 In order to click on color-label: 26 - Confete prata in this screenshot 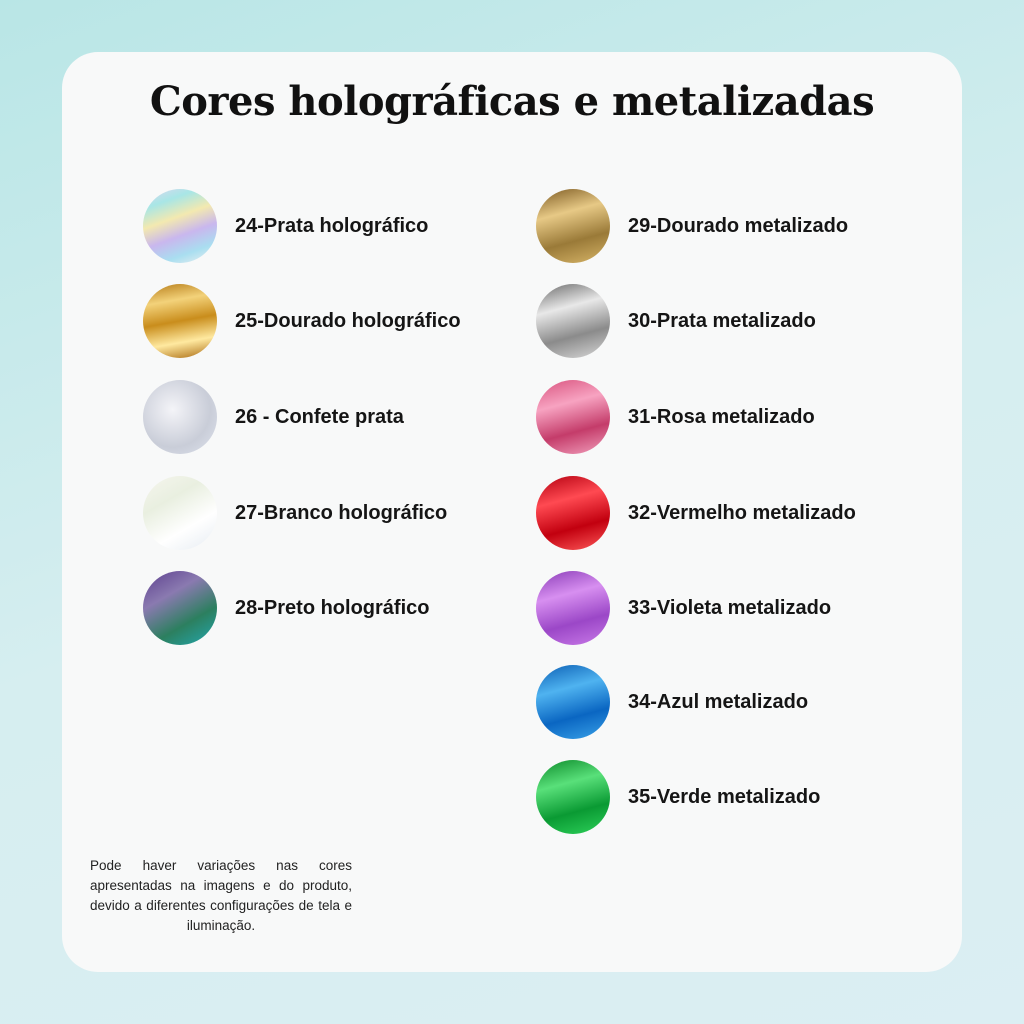, I will do `click(319, 416)`.